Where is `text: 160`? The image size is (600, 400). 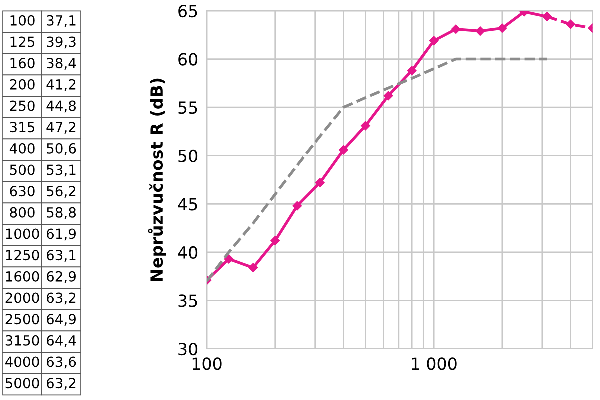
text: 160 is located at coordinates (22, 63).